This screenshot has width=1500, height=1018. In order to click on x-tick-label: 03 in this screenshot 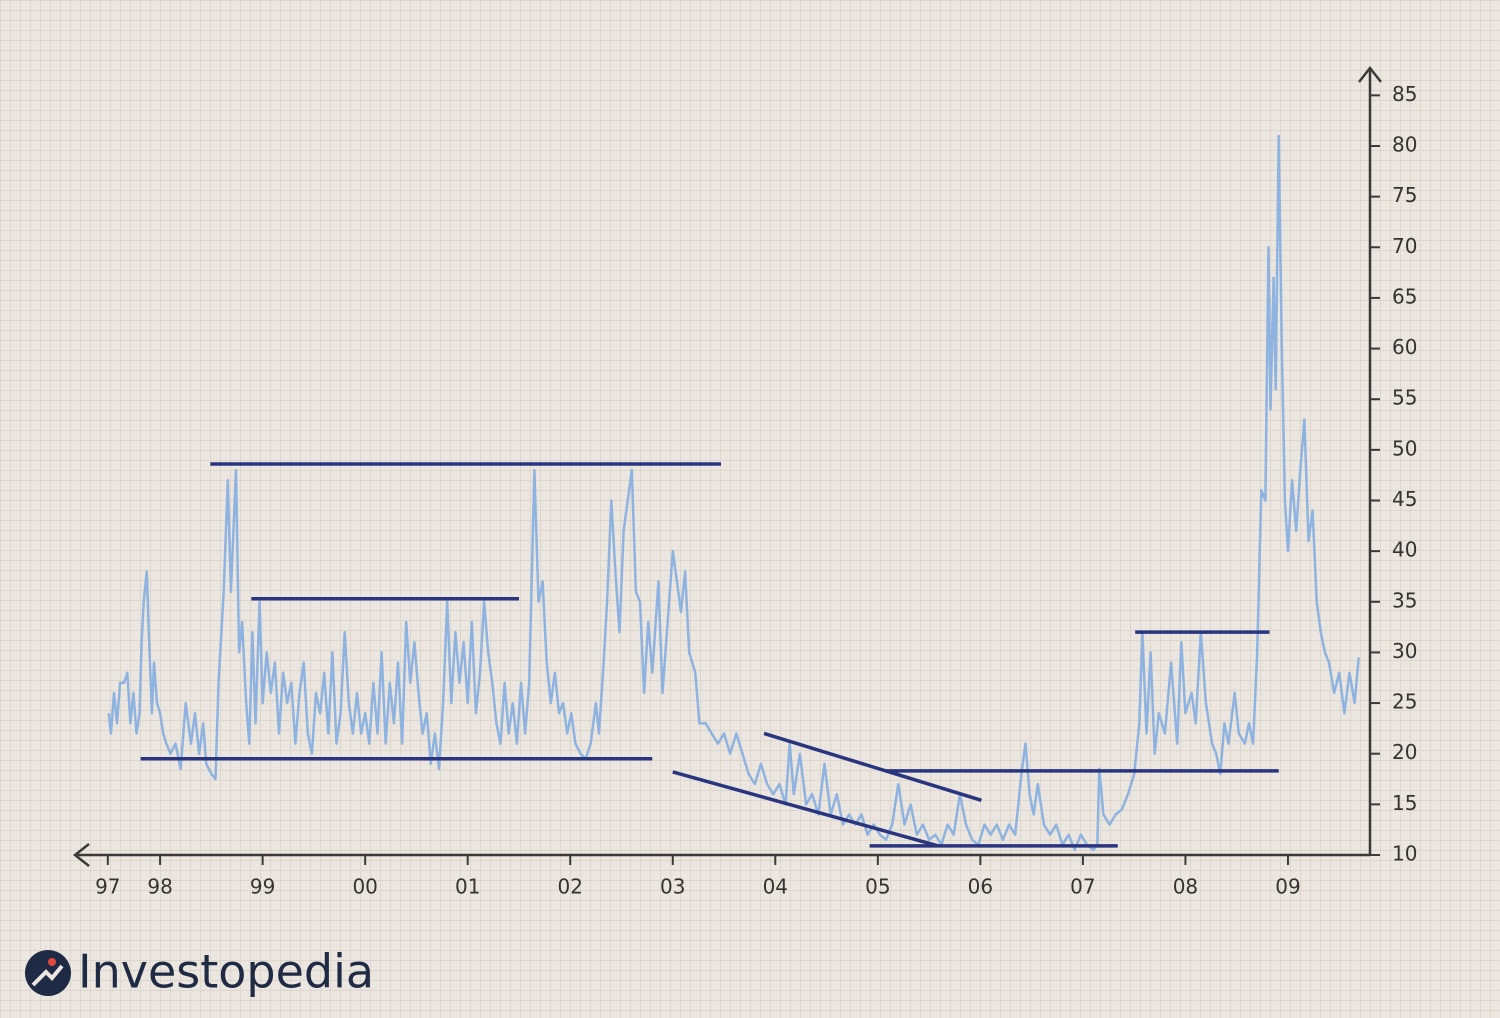, I will do `click(672, 887)`.